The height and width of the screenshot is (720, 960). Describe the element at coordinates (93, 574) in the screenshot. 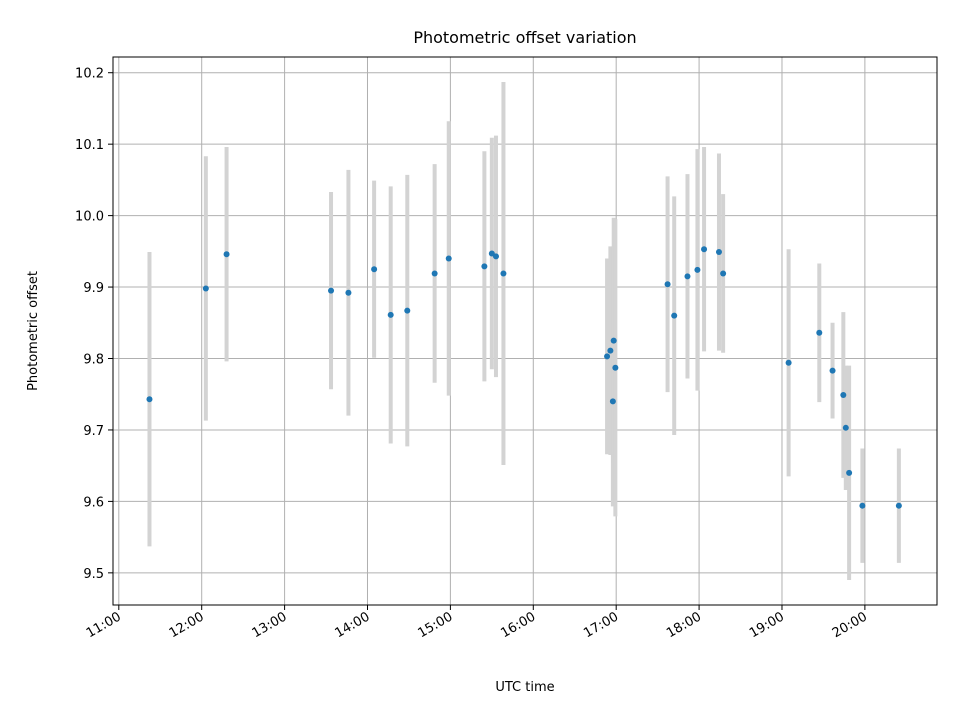

I see `y-tick-label: 9.5` at that location.